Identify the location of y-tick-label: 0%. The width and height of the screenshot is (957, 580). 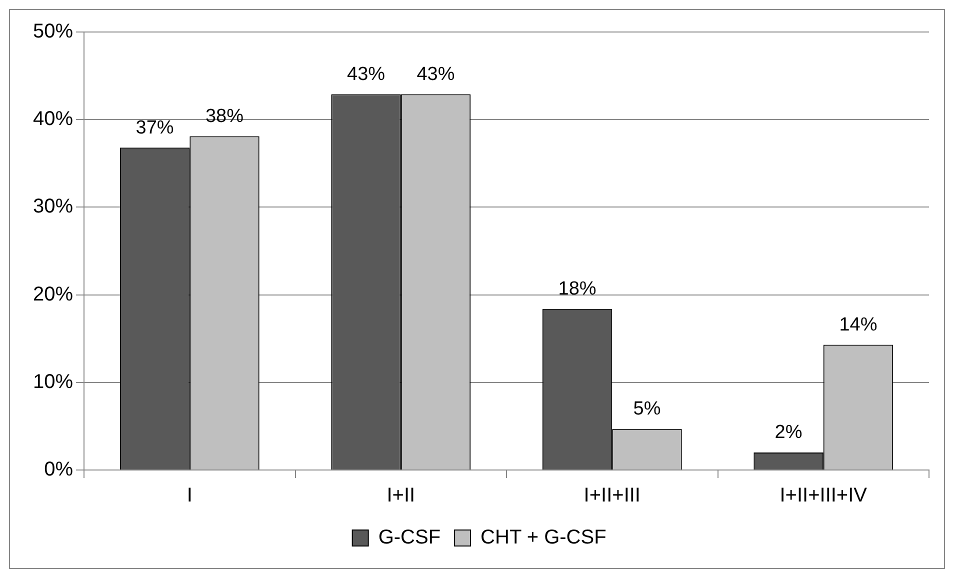
(59, 469).